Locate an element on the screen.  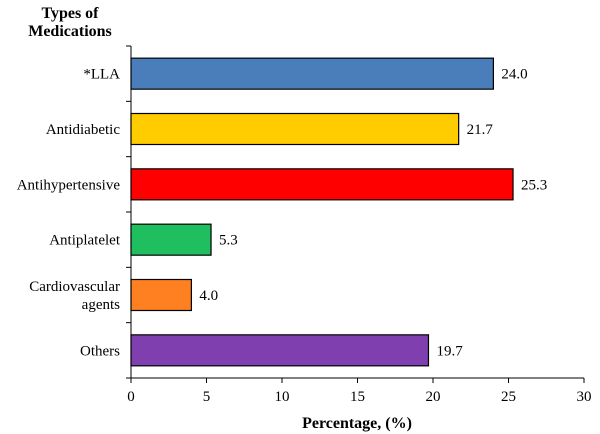
data-label: 5.3 is located at coordinates (228, 241).